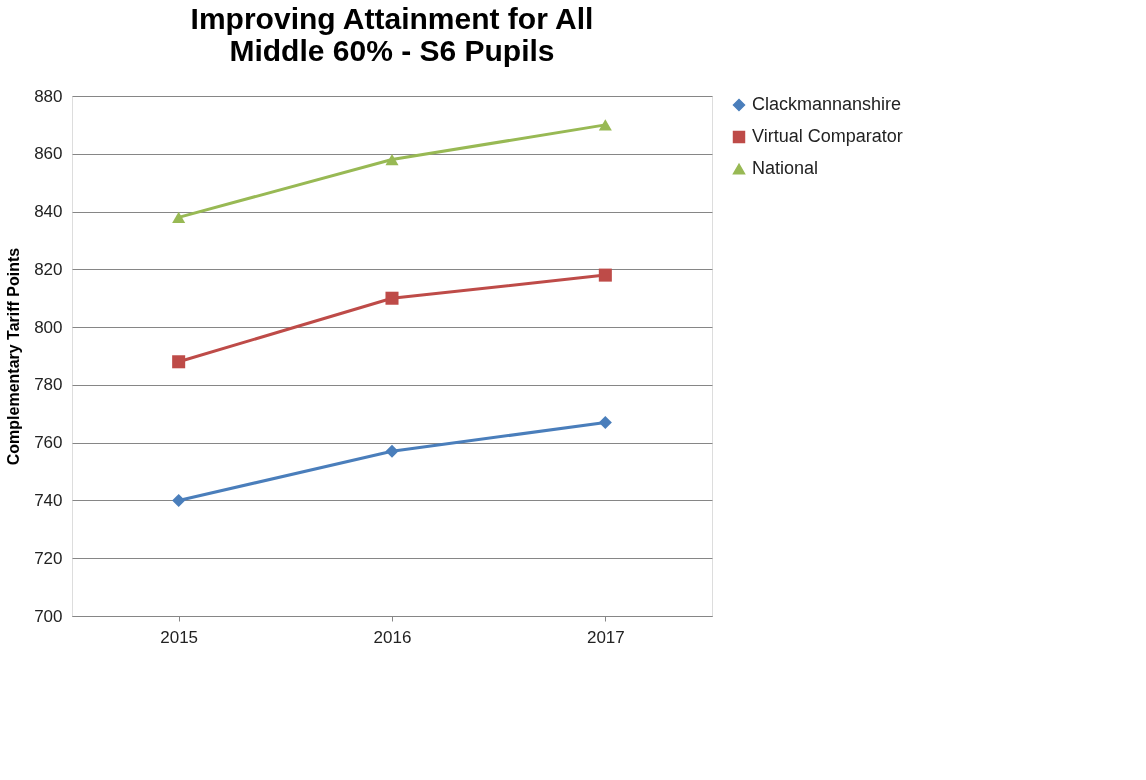  Describe the element at coordinates (48, 443) in the screenshot. I see `y-tick-label: 760` at that location.